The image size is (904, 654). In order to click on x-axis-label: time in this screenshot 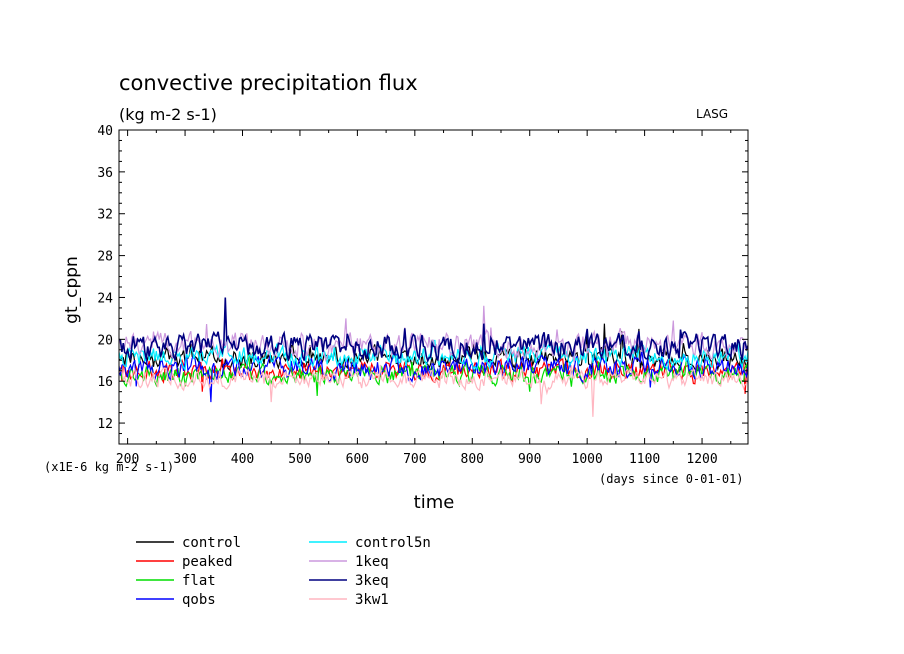, I will do `click(434, 502)`.